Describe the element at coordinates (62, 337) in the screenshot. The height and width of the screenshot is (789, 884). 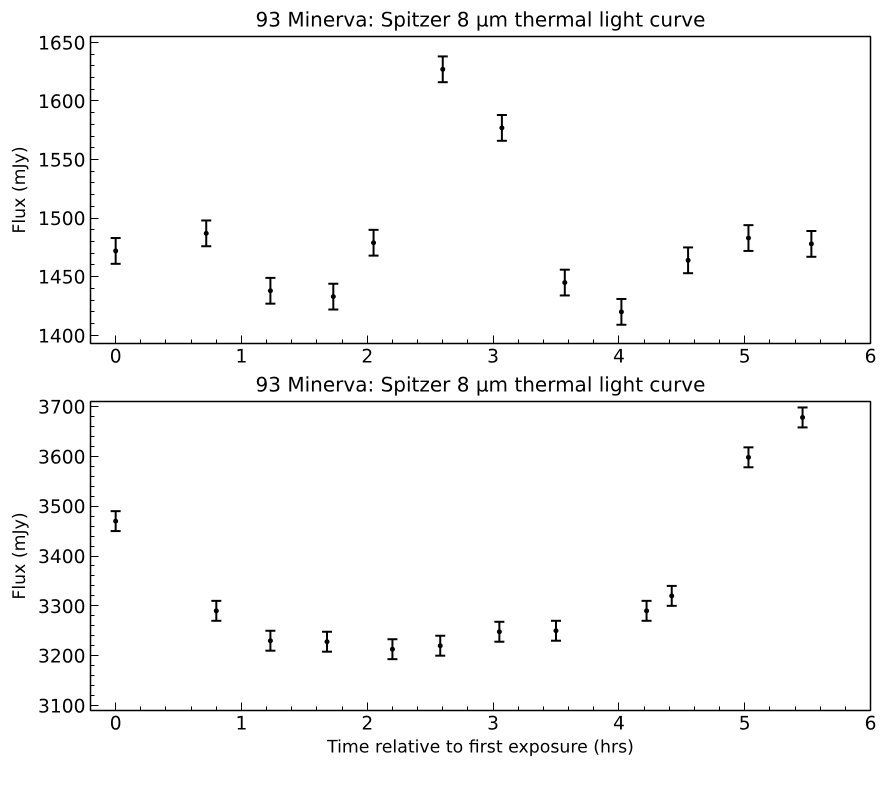
I see `y-tick-label: 1400` at that location.